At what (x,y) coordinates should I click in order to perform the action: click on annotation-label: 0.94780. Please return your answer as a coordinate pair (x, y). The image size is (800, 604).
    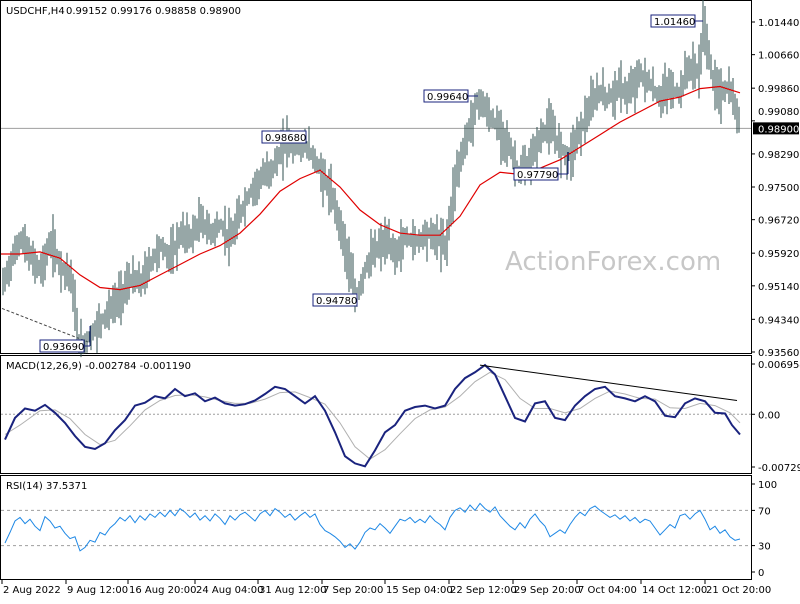
    Looking at the image, I should click on (336, 301).